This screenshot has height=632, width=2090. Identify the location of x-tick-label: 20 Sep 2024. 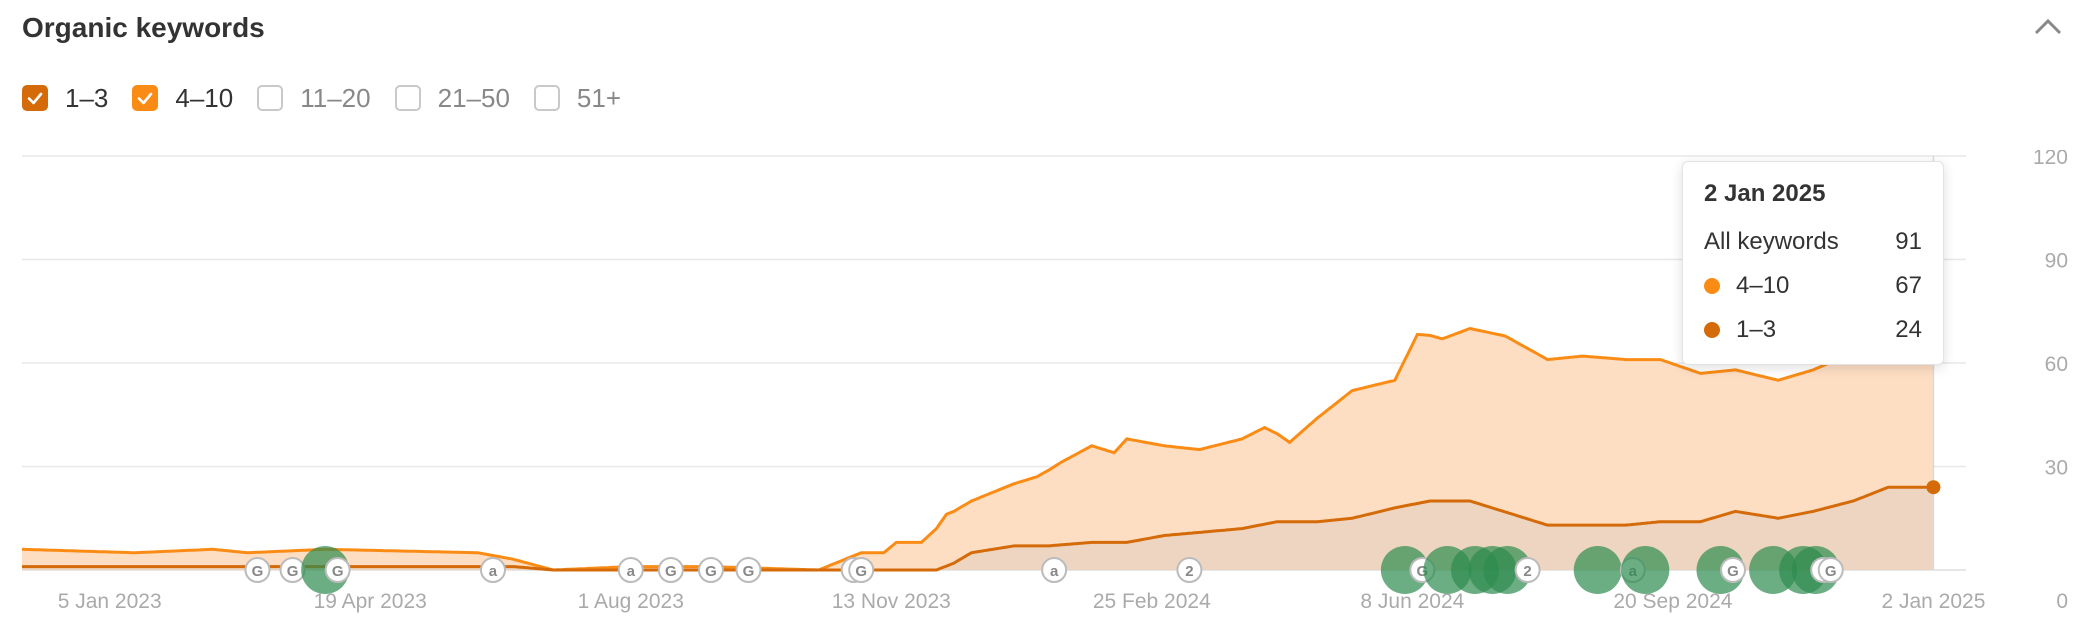
(1672, 601).